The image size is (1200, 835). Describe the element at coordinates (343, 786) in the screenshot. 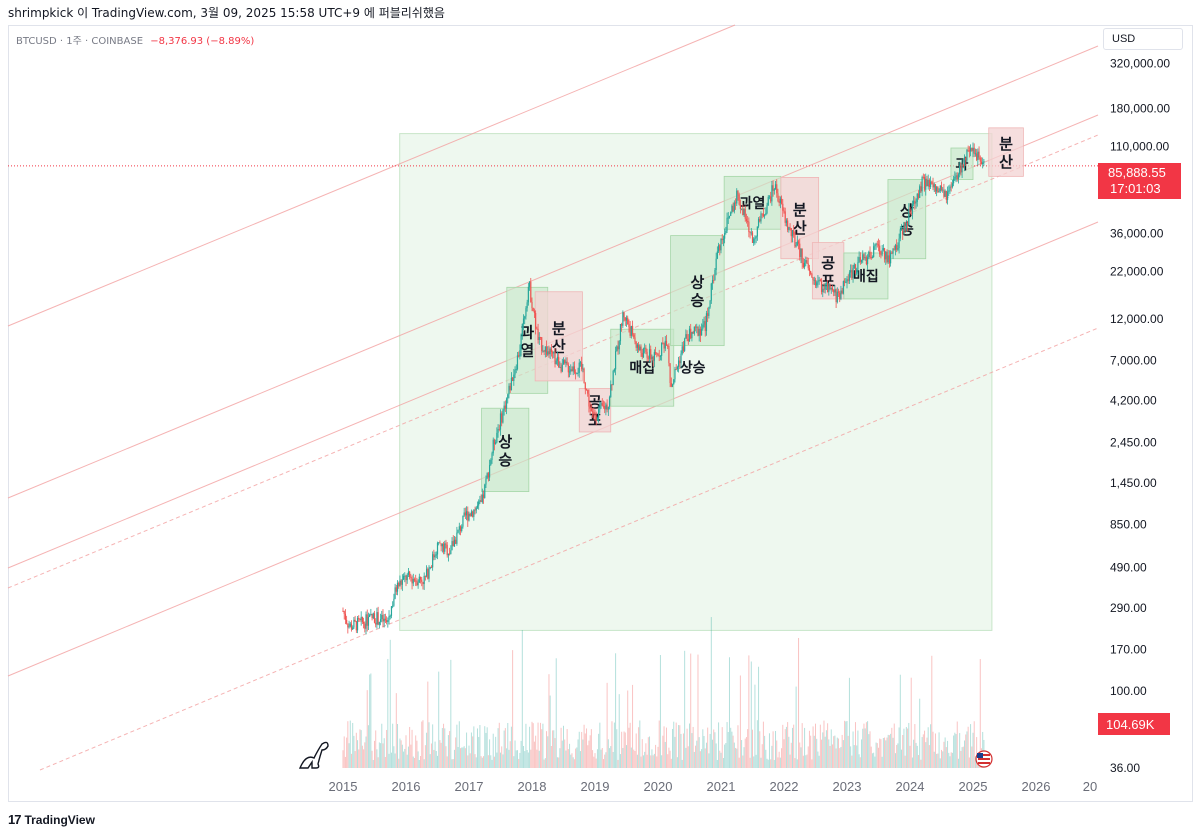

I see `time-tick: 2015` at that location.